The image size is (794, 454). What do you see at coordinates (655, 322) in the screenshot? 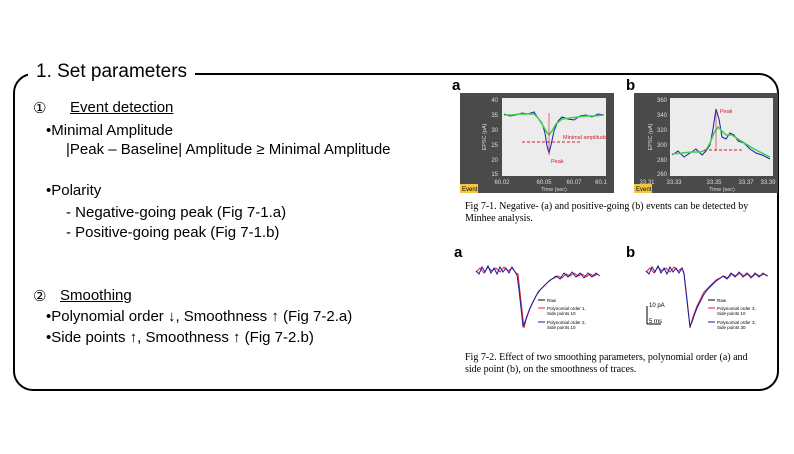
I see `fig2-b-scale-ms: 5 ms` at bounding box center [655, 322].